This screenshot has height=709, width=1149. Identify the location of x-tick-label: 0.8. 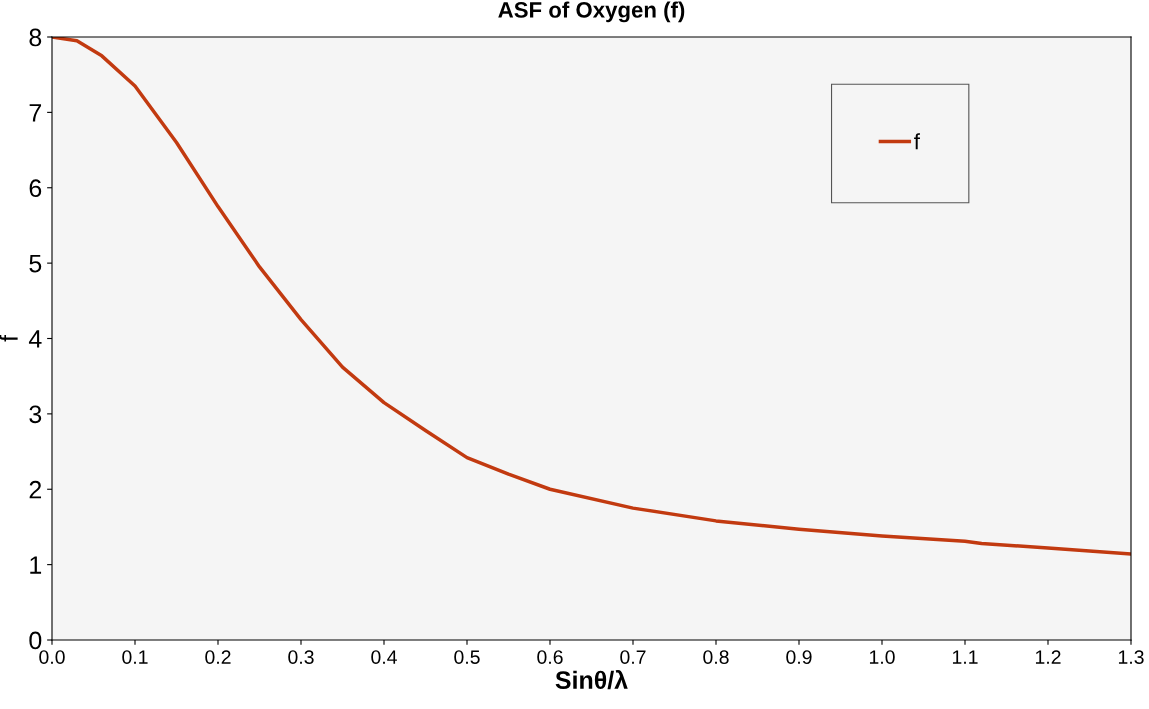
(716, 657).